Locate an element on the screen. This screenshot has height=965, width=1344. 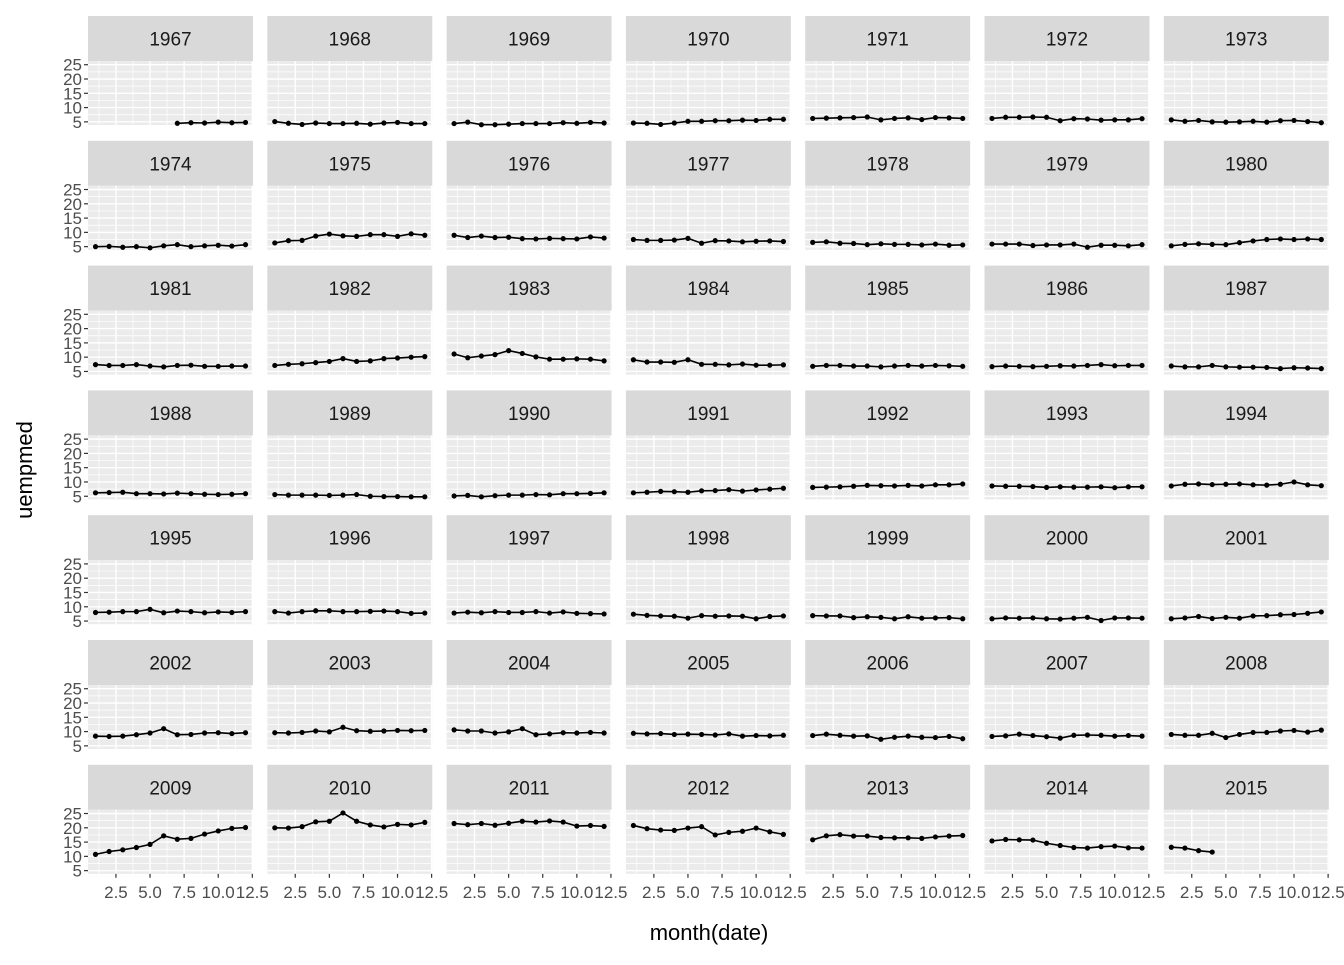
facet-panel-1969: 1969 is located at coordinates (529, 72).